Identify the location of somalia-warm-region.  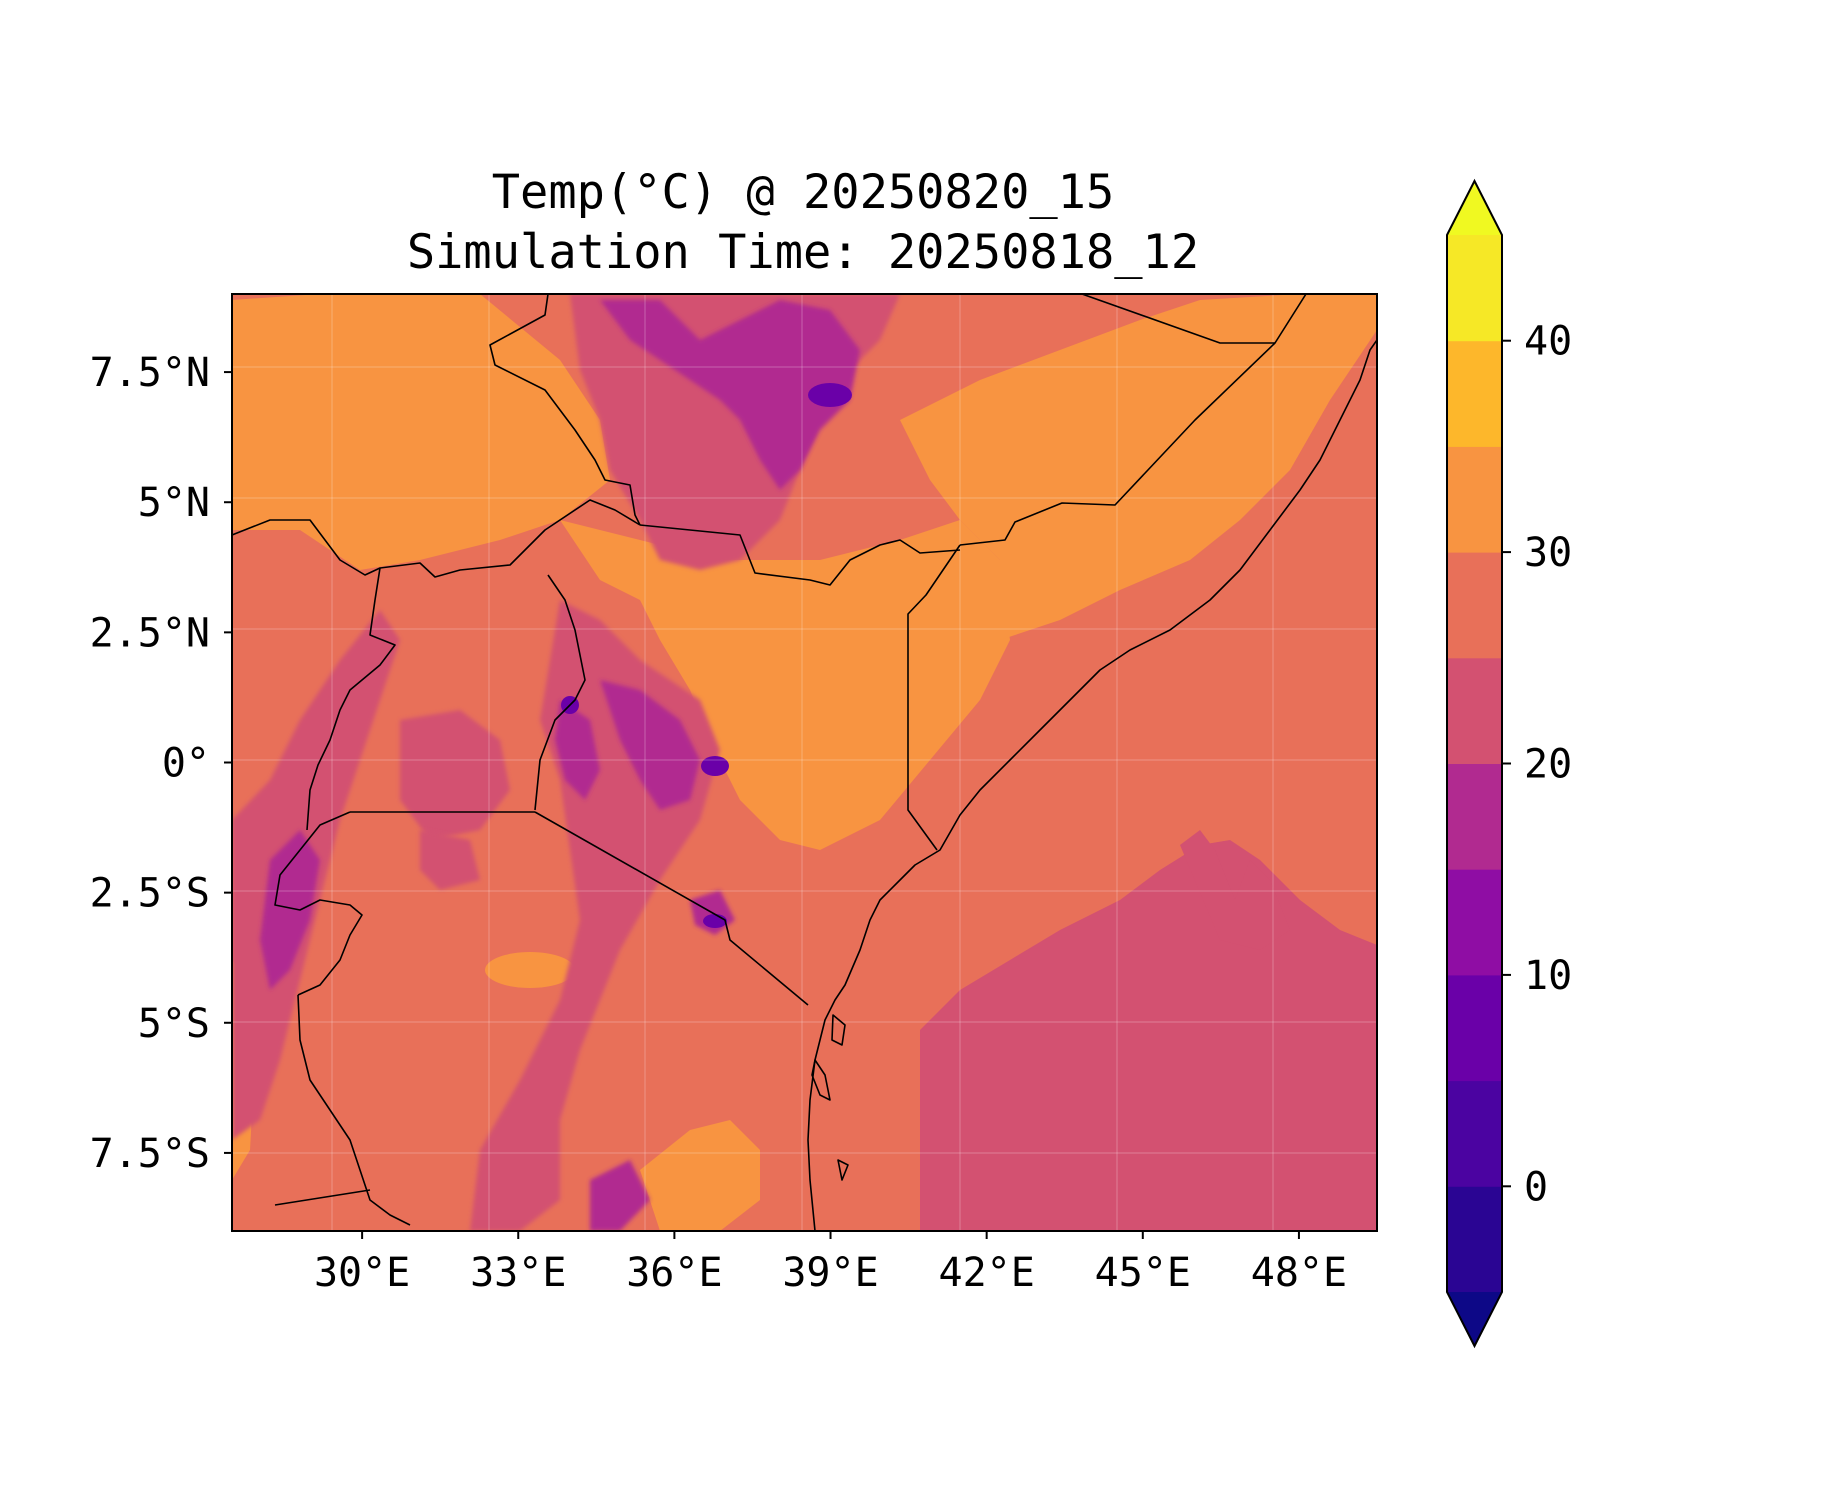
(1138, 467).